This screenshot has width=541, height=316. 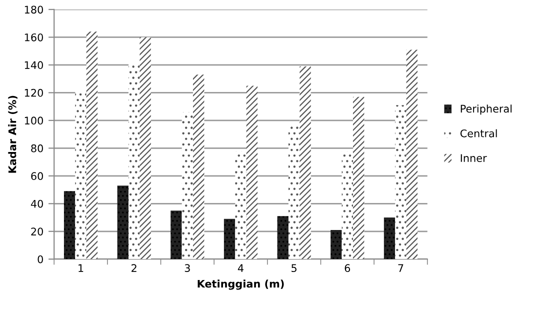 I want to click on y-tick-label: 20, so click(x=37, y=232).